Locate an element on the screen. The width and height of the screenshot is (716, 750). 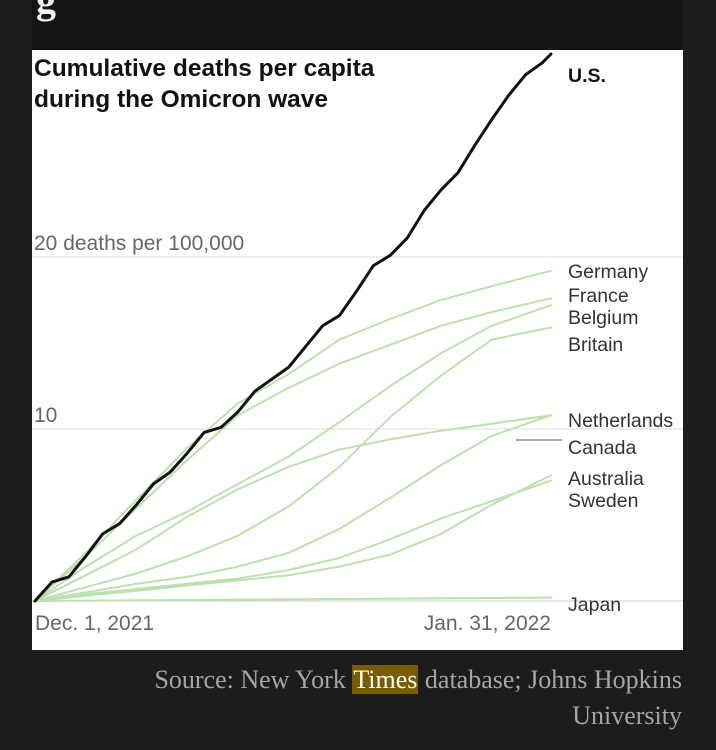
series-label-australia: Australia is located at coordinates (606, 479).